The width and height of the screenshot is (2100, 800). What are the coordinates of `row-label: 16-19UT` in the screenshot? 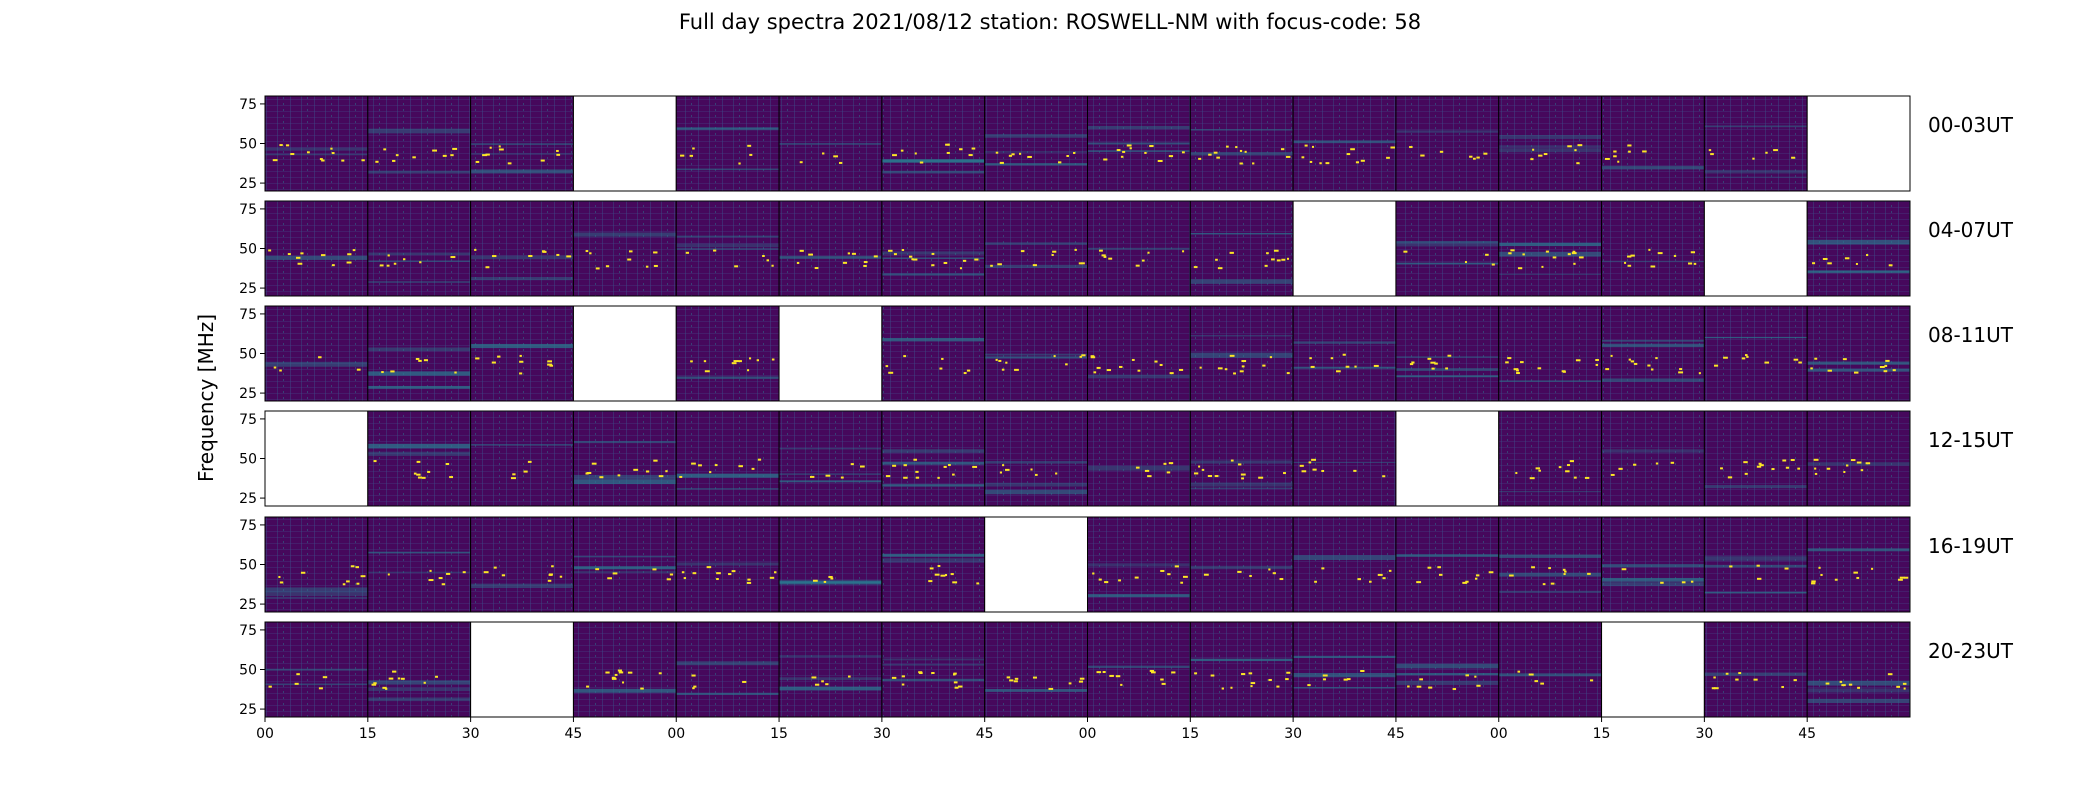 It's located at (1971, 546).